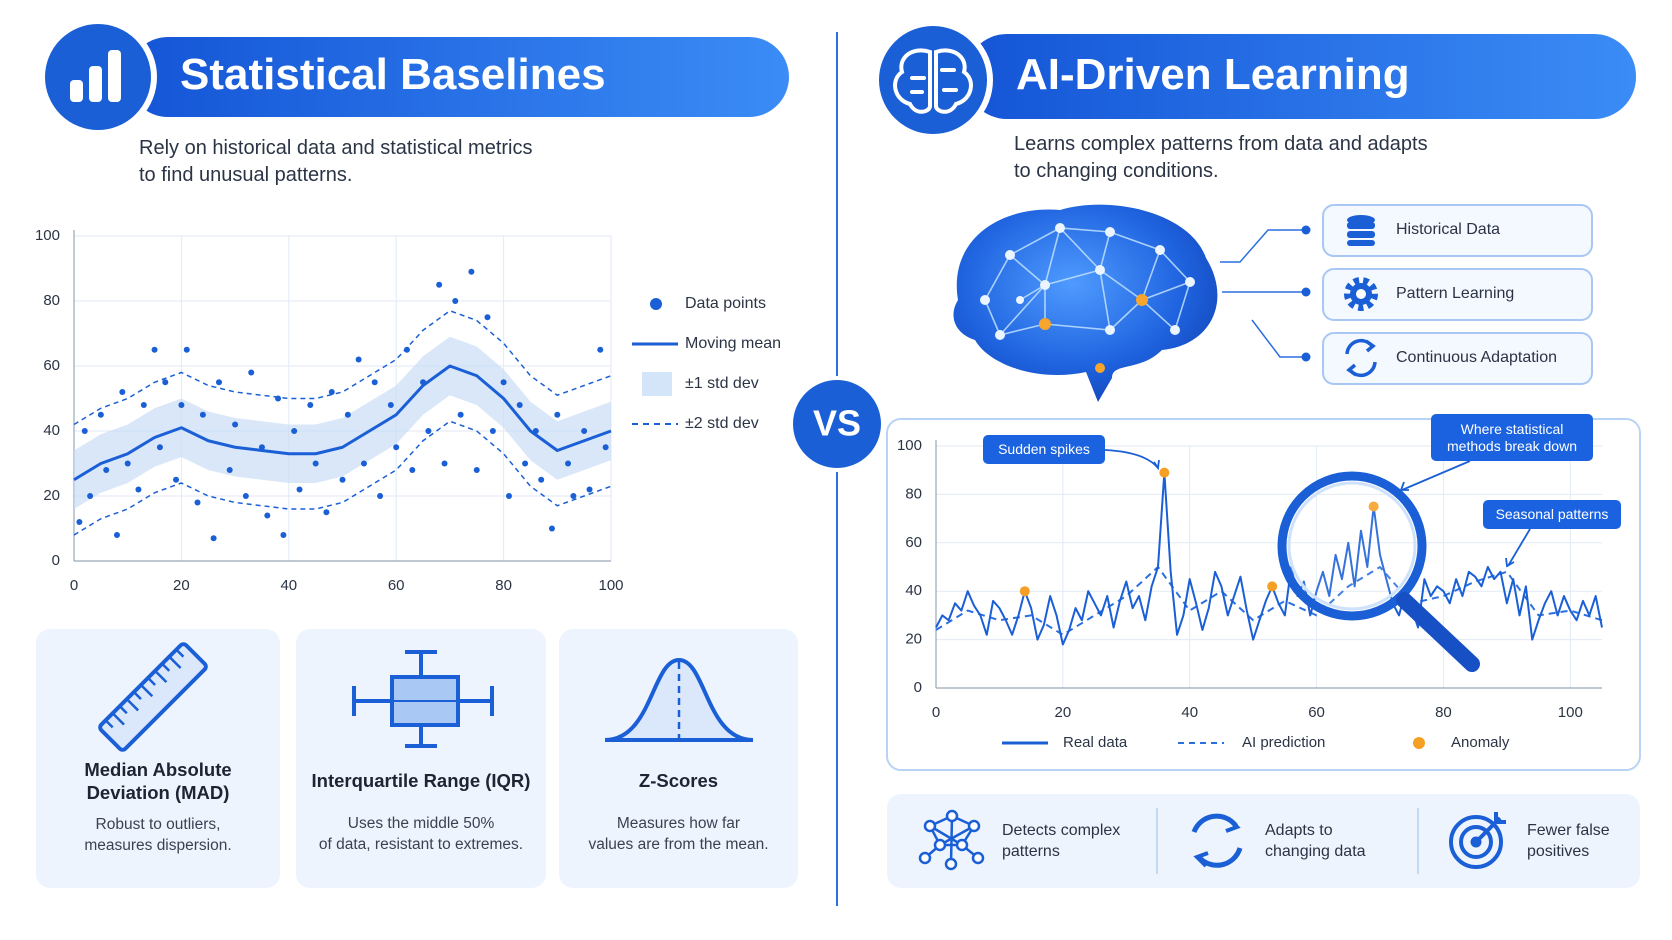  Describe the element at coordinates (158, 769) in the screenshot. I see `card-title: Median Absolute` at that location.